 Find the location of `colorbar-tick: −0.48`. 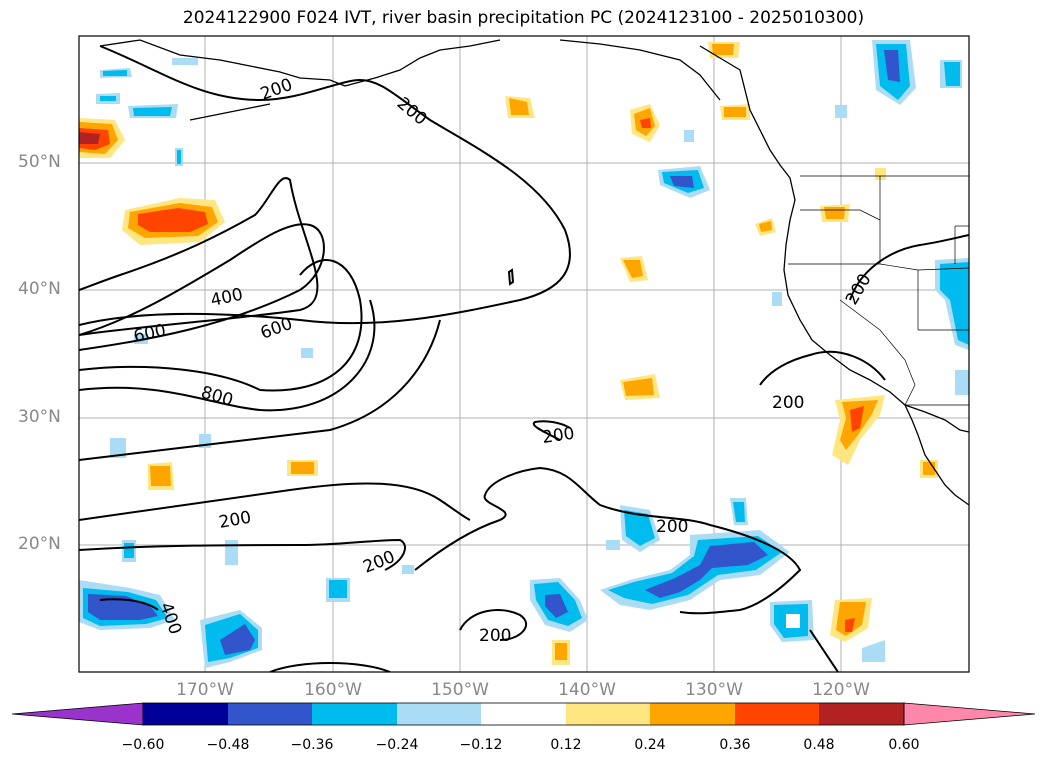

colorbar-tick: −0.48 is located at coordinates (228, 745).